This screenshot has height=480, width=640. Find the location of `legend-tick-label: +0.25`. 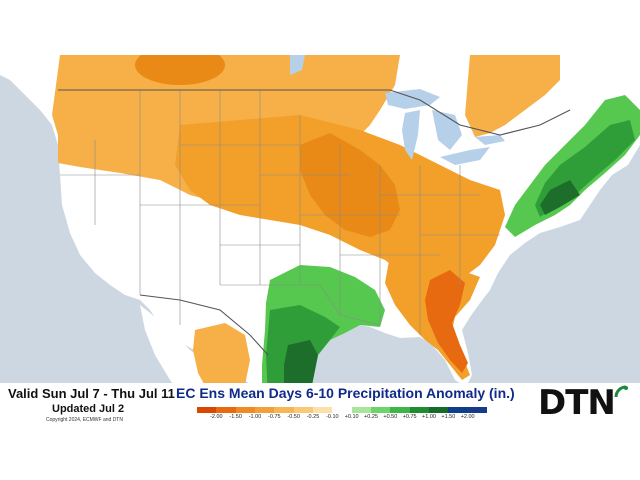

legend-tick-label: +0.25 is located at coordinates (371, 417).